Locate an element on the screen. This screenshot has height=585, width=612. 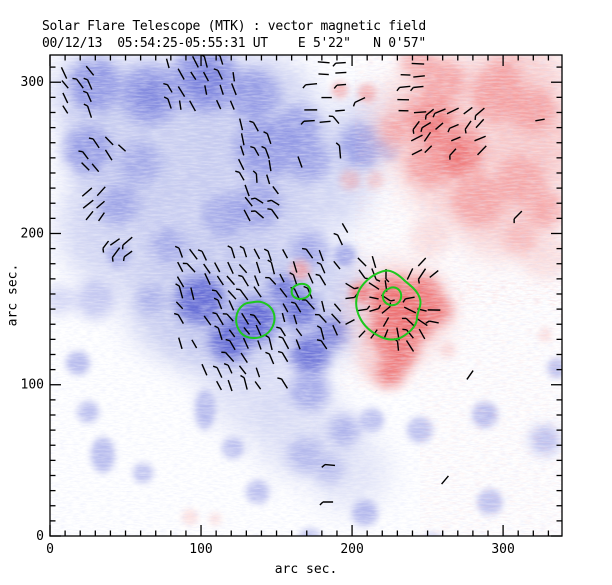
x-tick-label: 0 is located at coordinates (50, 549).